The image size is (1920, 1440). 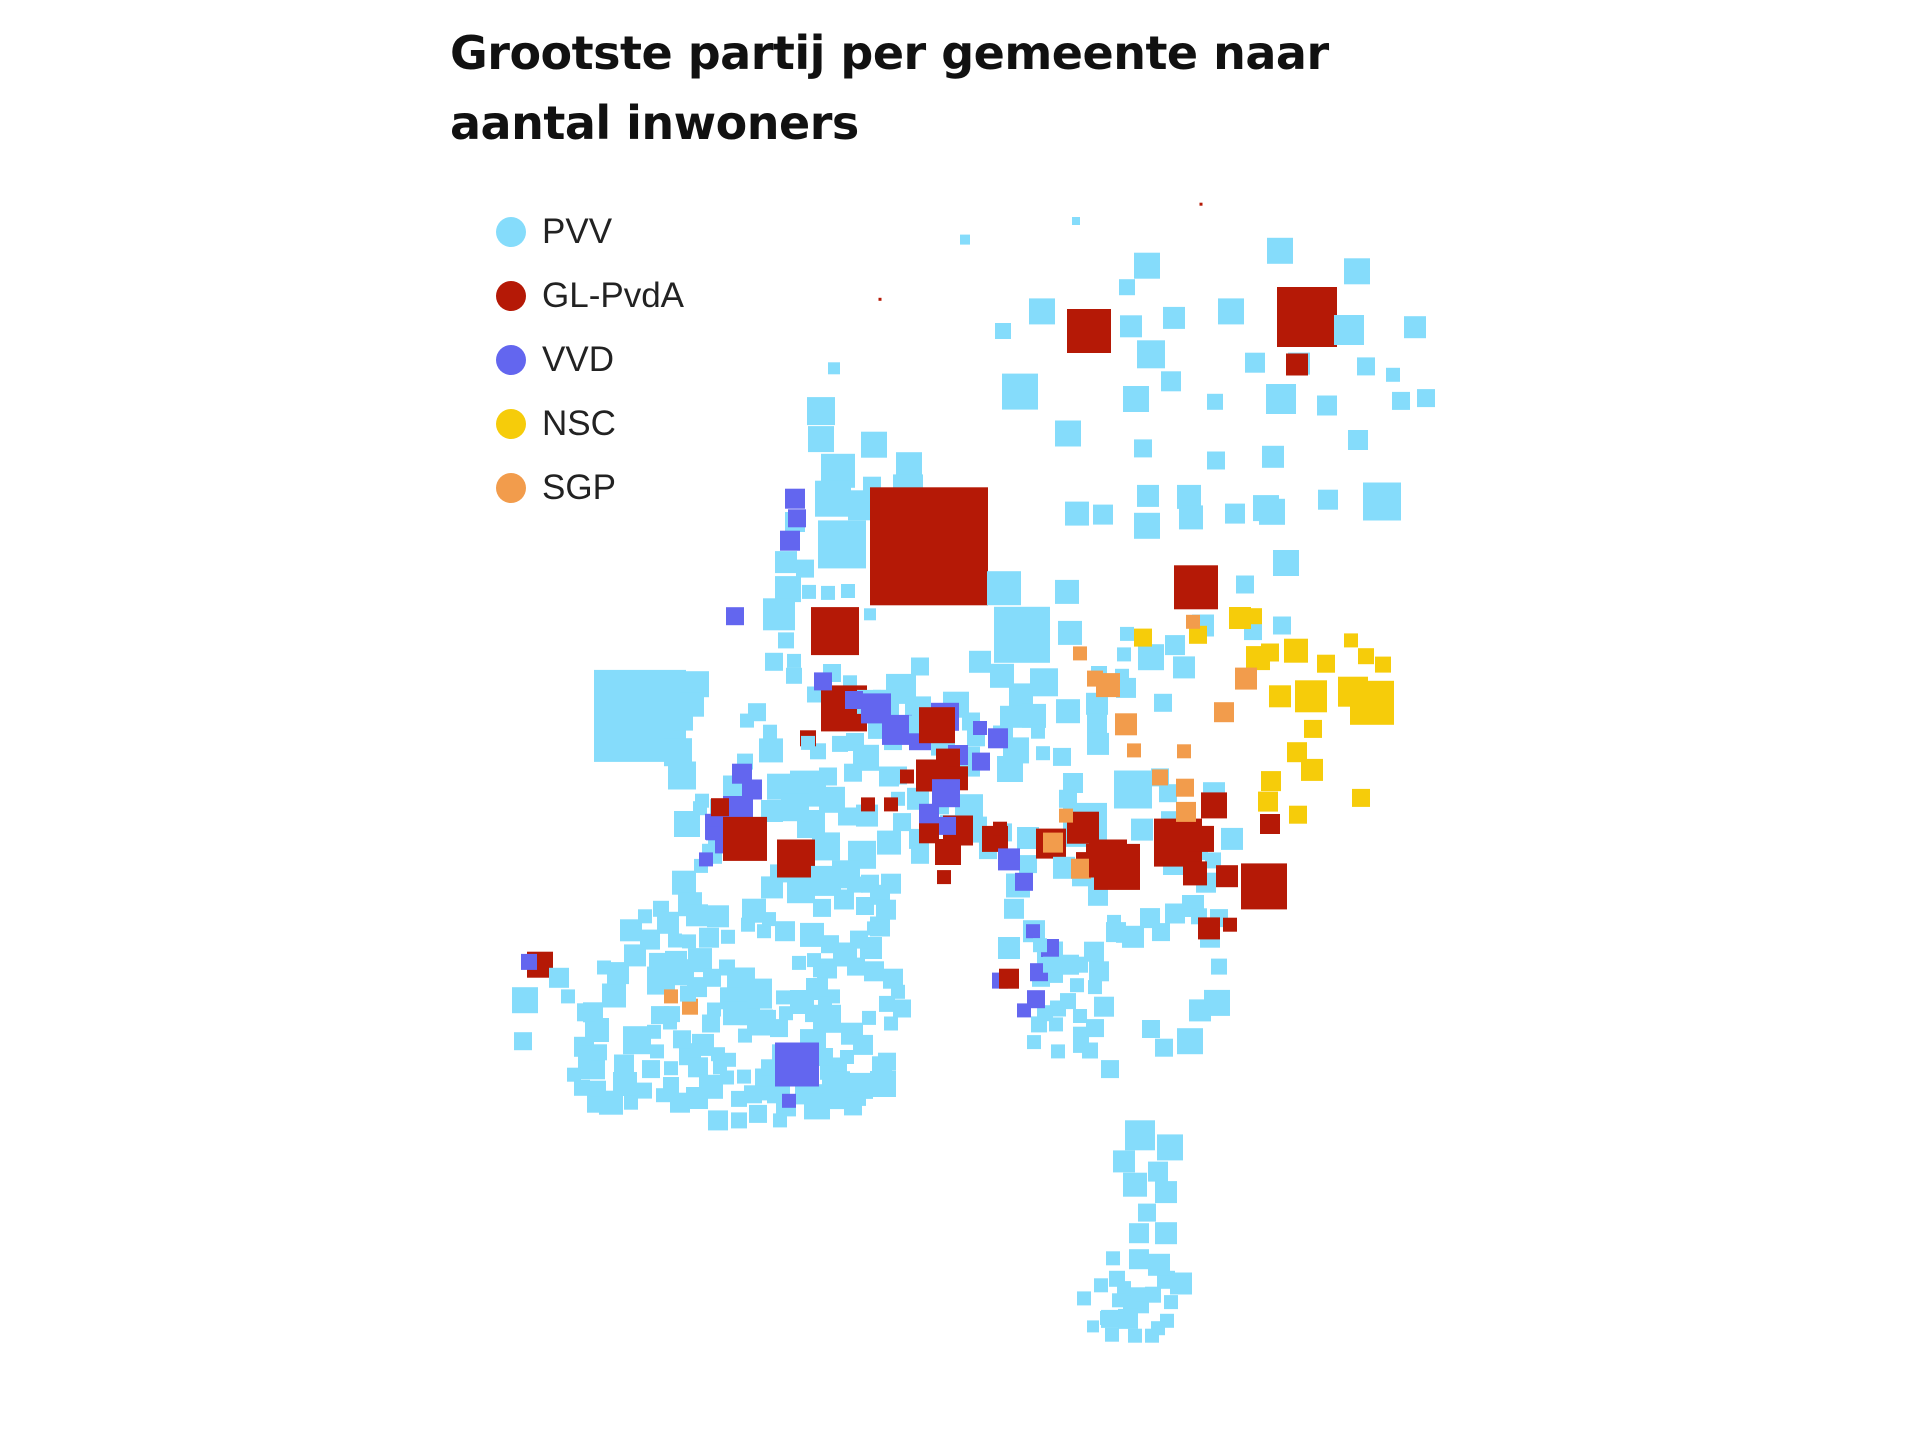 I want to click on legend-dot-vvd, so click(x=511, y=360).